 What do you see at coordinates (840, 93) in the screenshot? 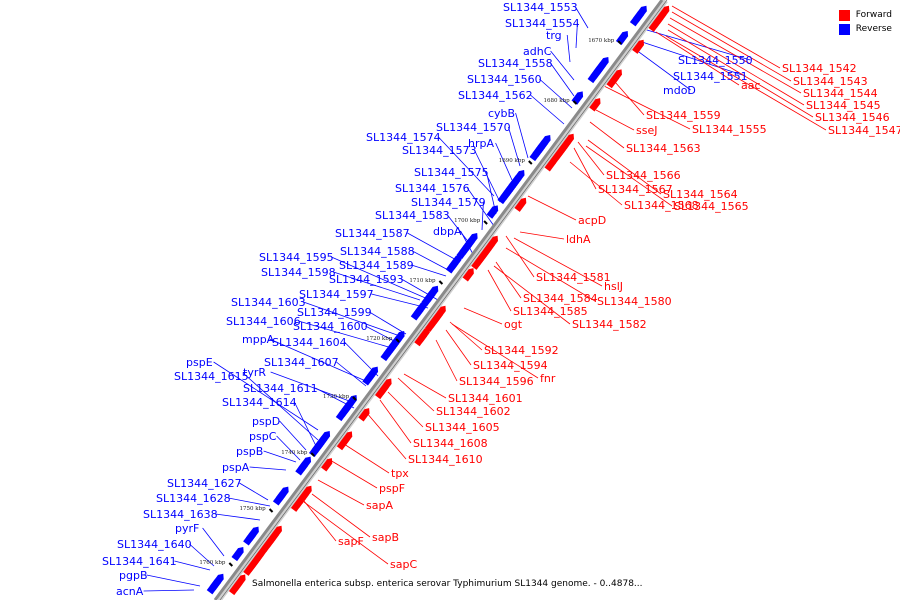
I see `forward-gene-label: SL1344_1544` at bounding box center [840, 93].